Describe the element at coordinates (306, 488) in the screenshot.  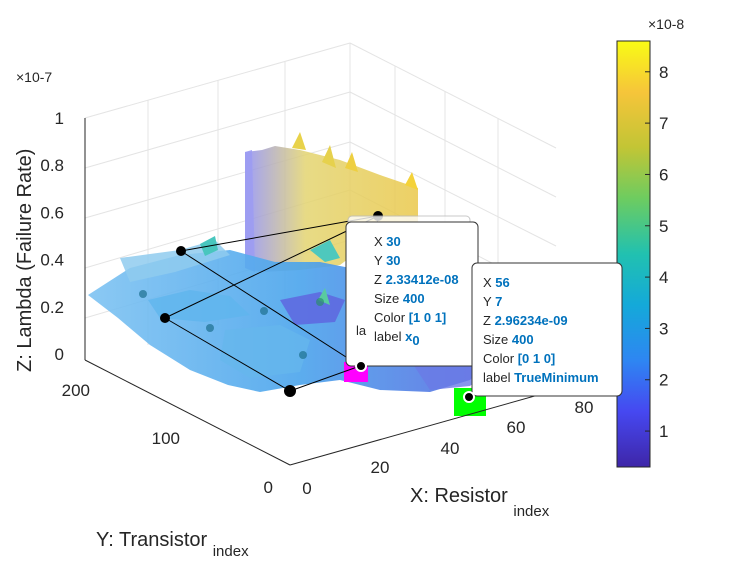
I see `x-tick-label: 0` at that location.